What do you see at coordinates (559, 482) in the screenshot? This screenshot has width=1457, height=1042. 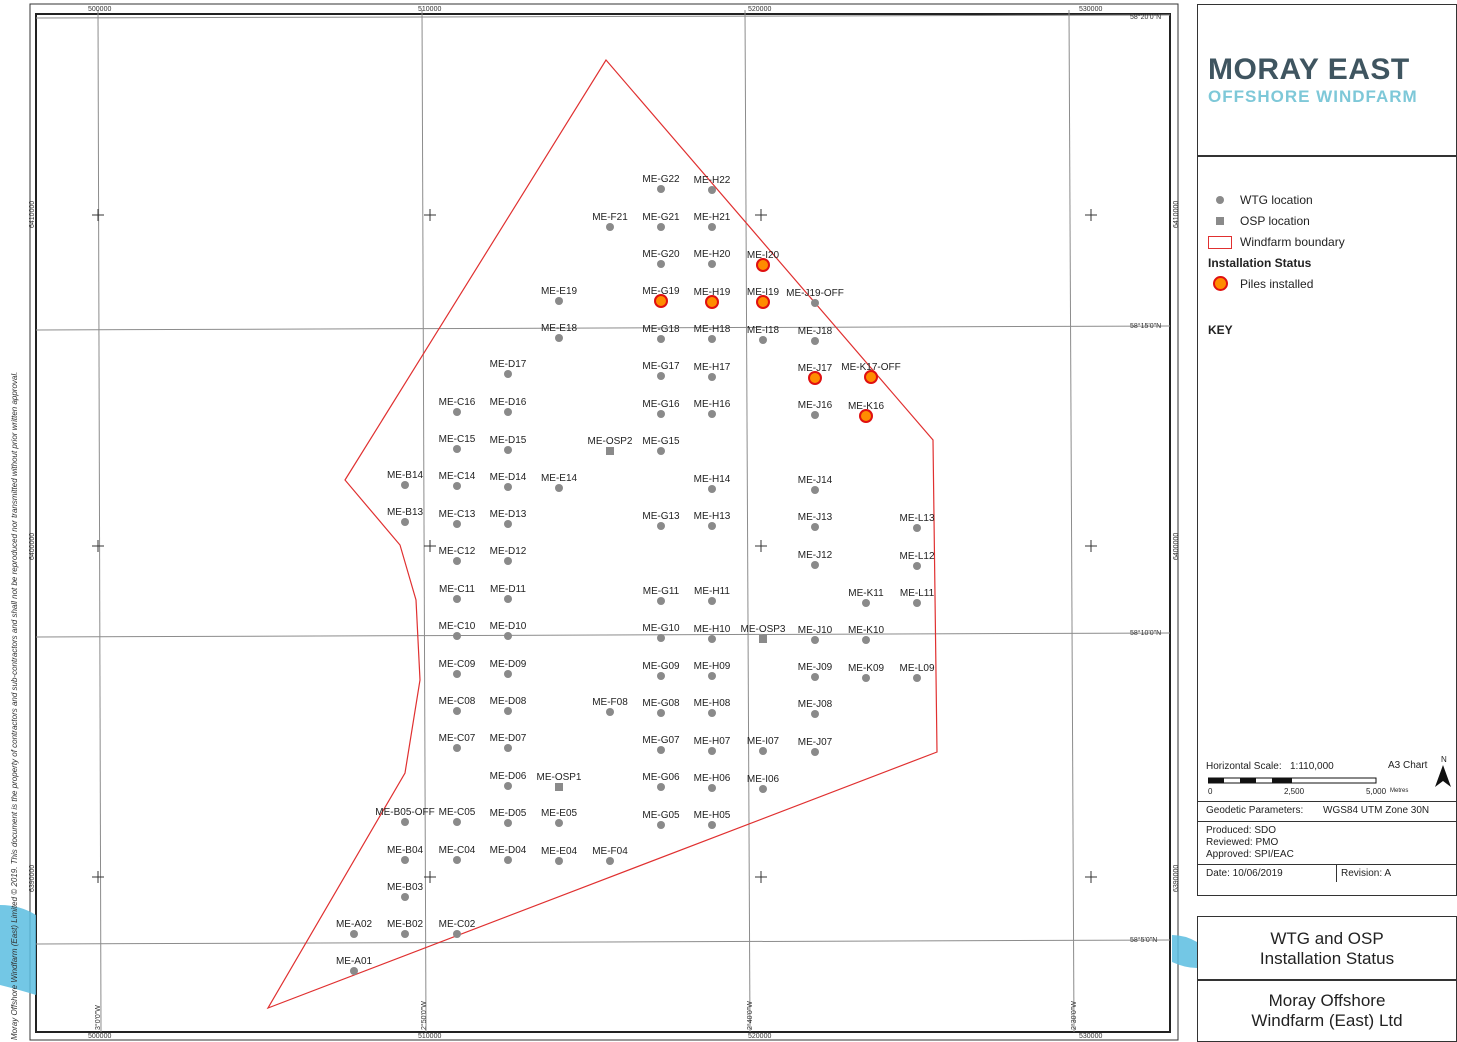 I see `wtg-me-e14: ME-E14` at bounding box center [559, 482].